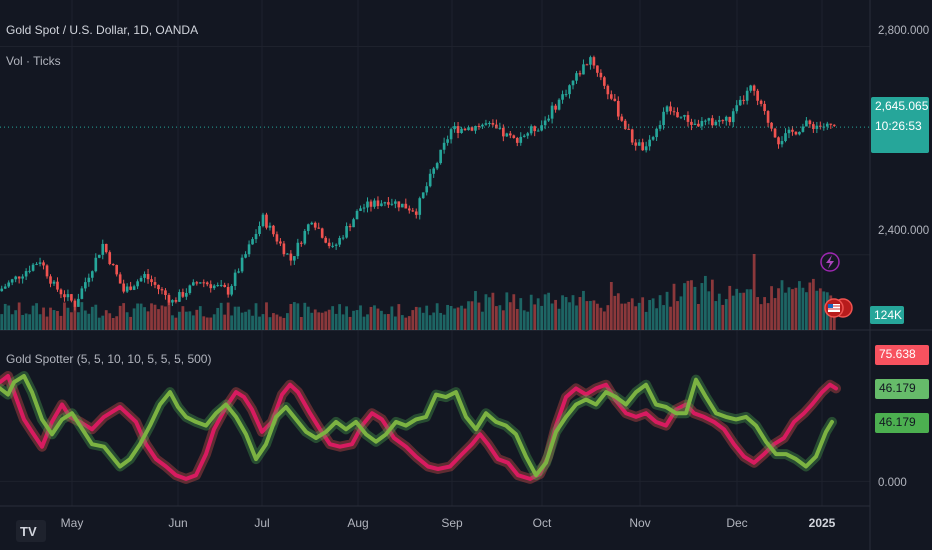 This screenshot has width=932, height=550. What do you see at coordinates (28, 531) in the screenshot?
I see `svg-text: TV` at bounding box center [28, 531].